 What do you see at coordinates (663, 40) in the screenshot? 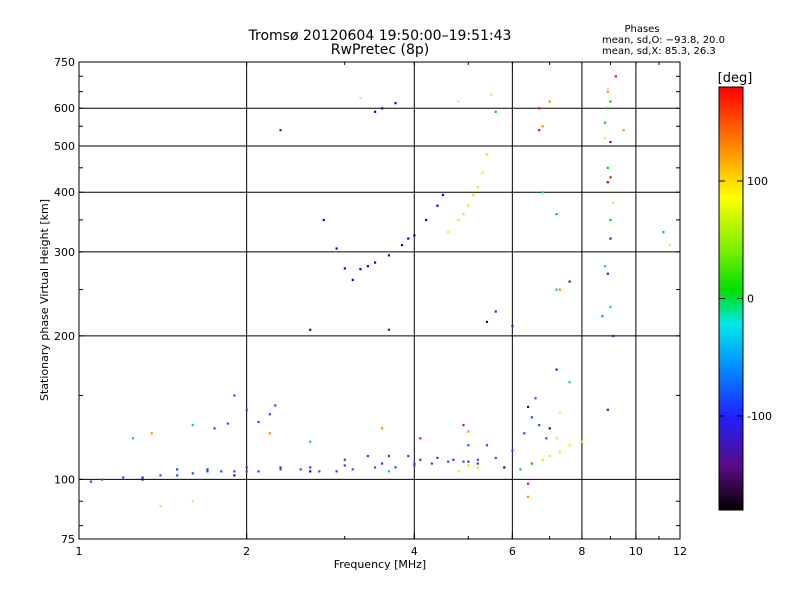
I see `stats-line-o: mean, sd,O: −93.8, 20.0` at bounding box center [663, 40].